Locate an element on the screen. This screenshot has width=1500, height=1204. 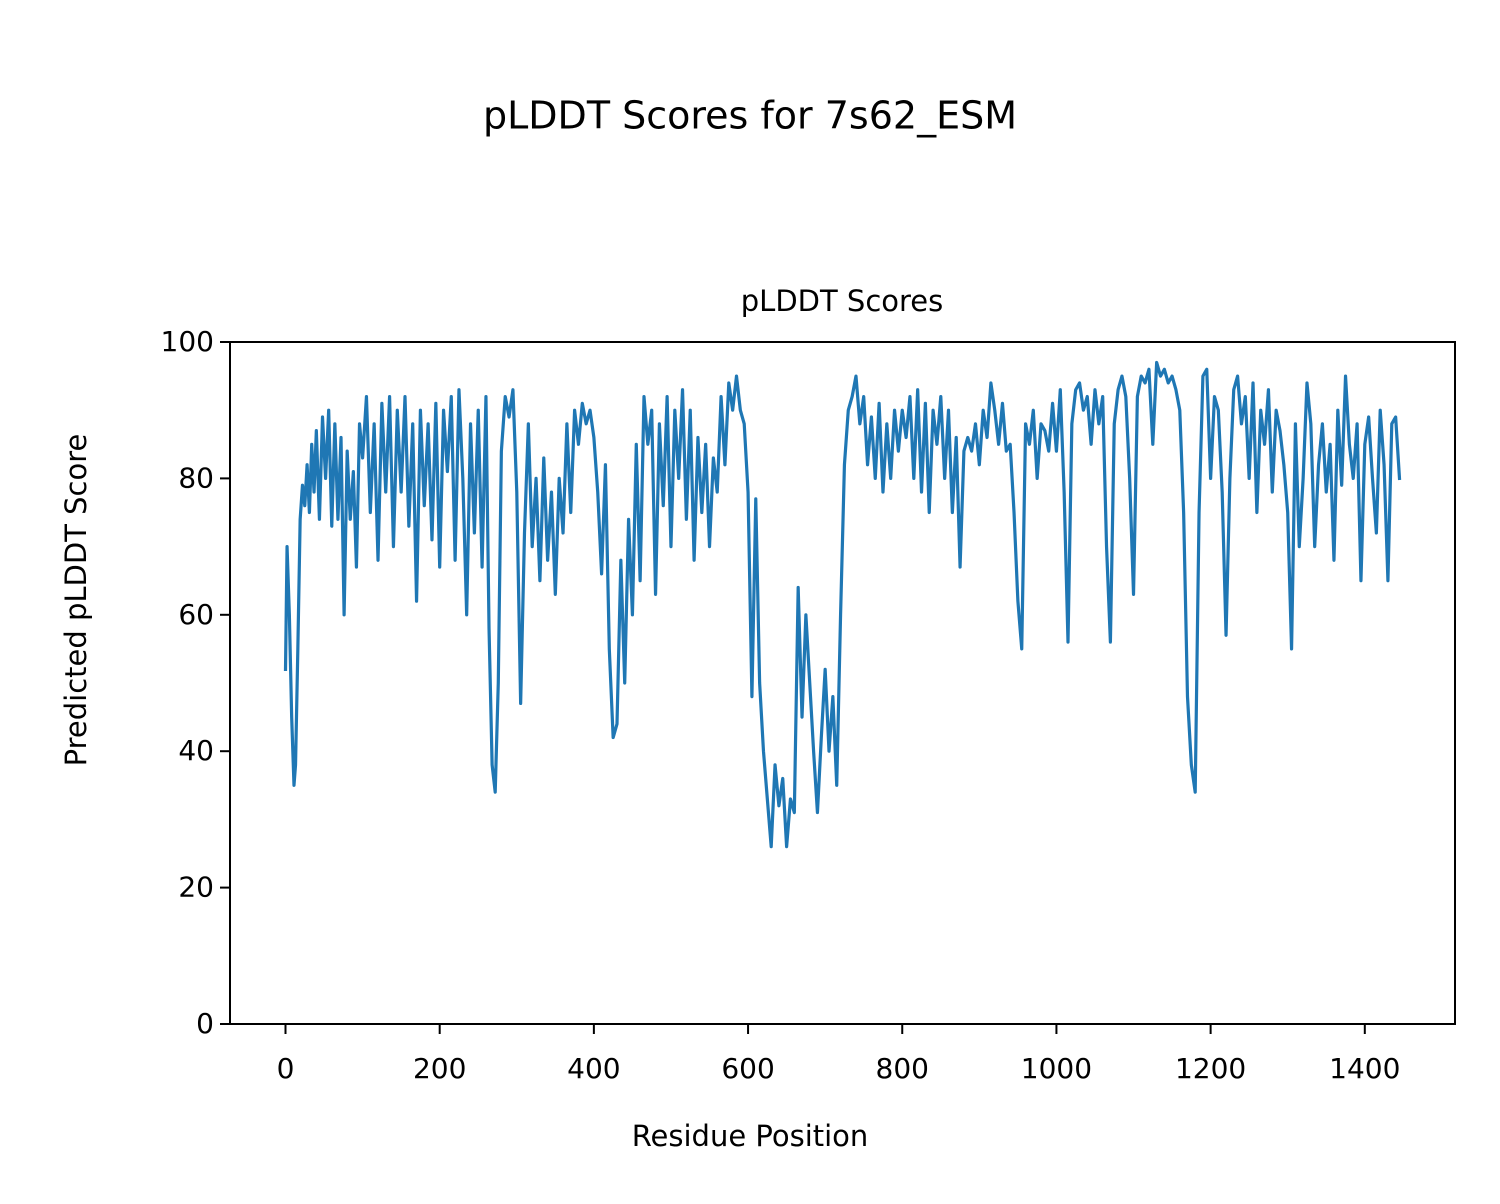
x-tick-label: 800 is located at coordinates (902, 1068).